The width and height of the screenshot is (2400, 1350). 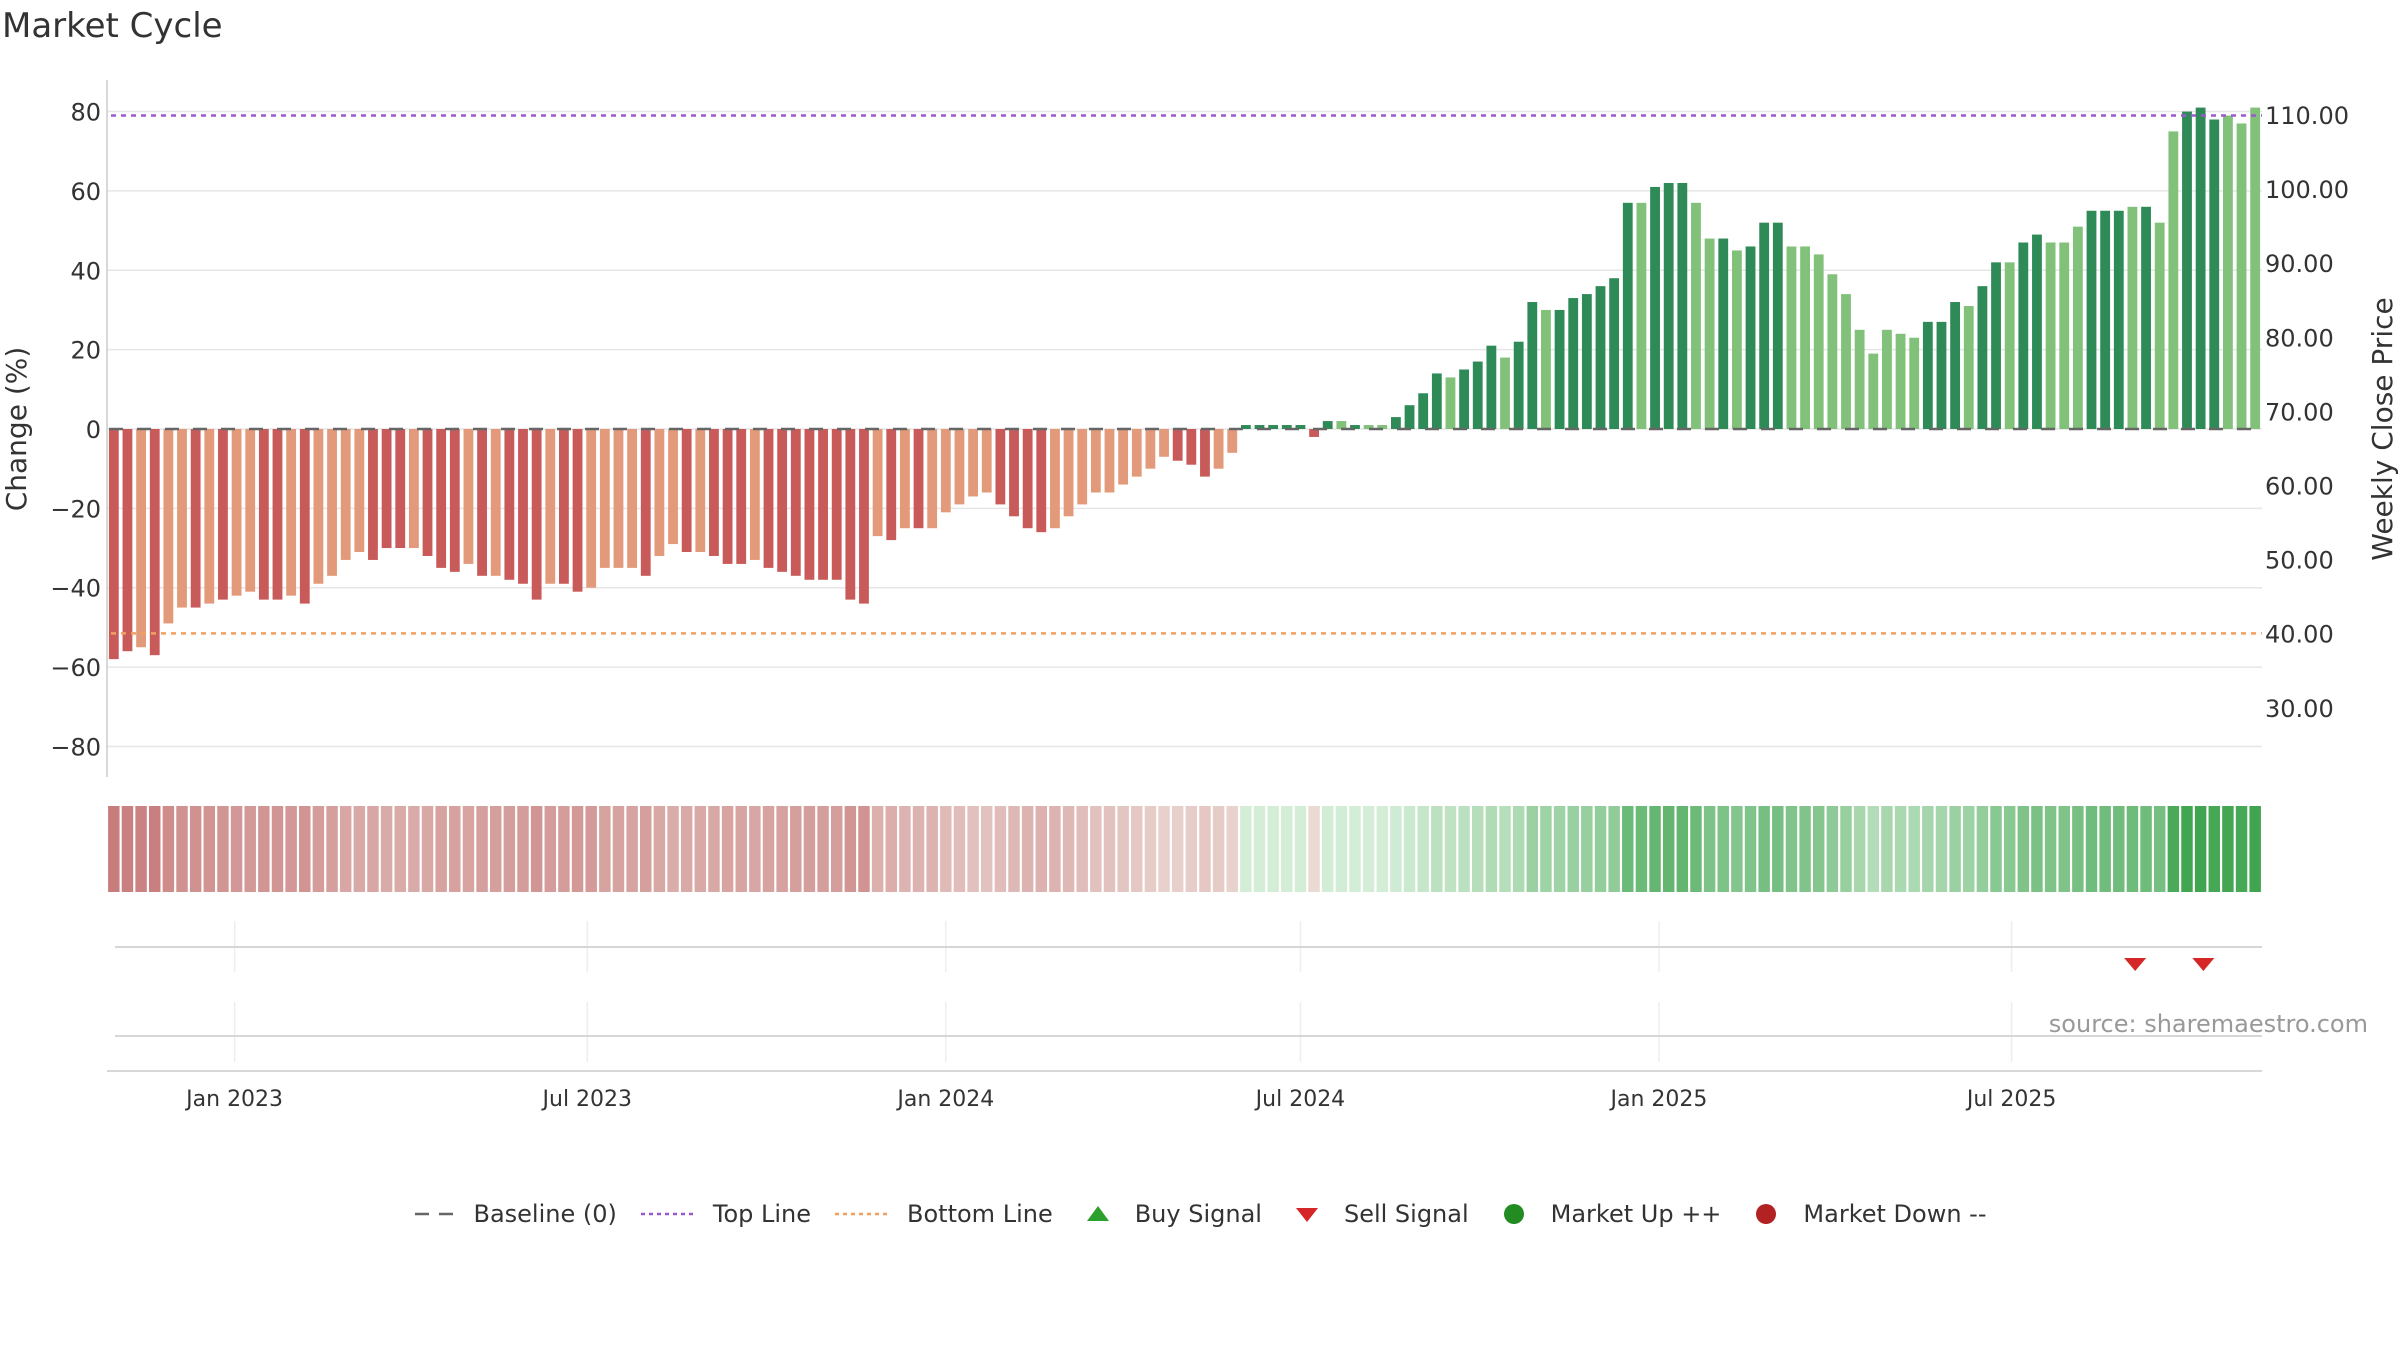 I want to click on red-circle-icon, so click(x=1766, y=1214).